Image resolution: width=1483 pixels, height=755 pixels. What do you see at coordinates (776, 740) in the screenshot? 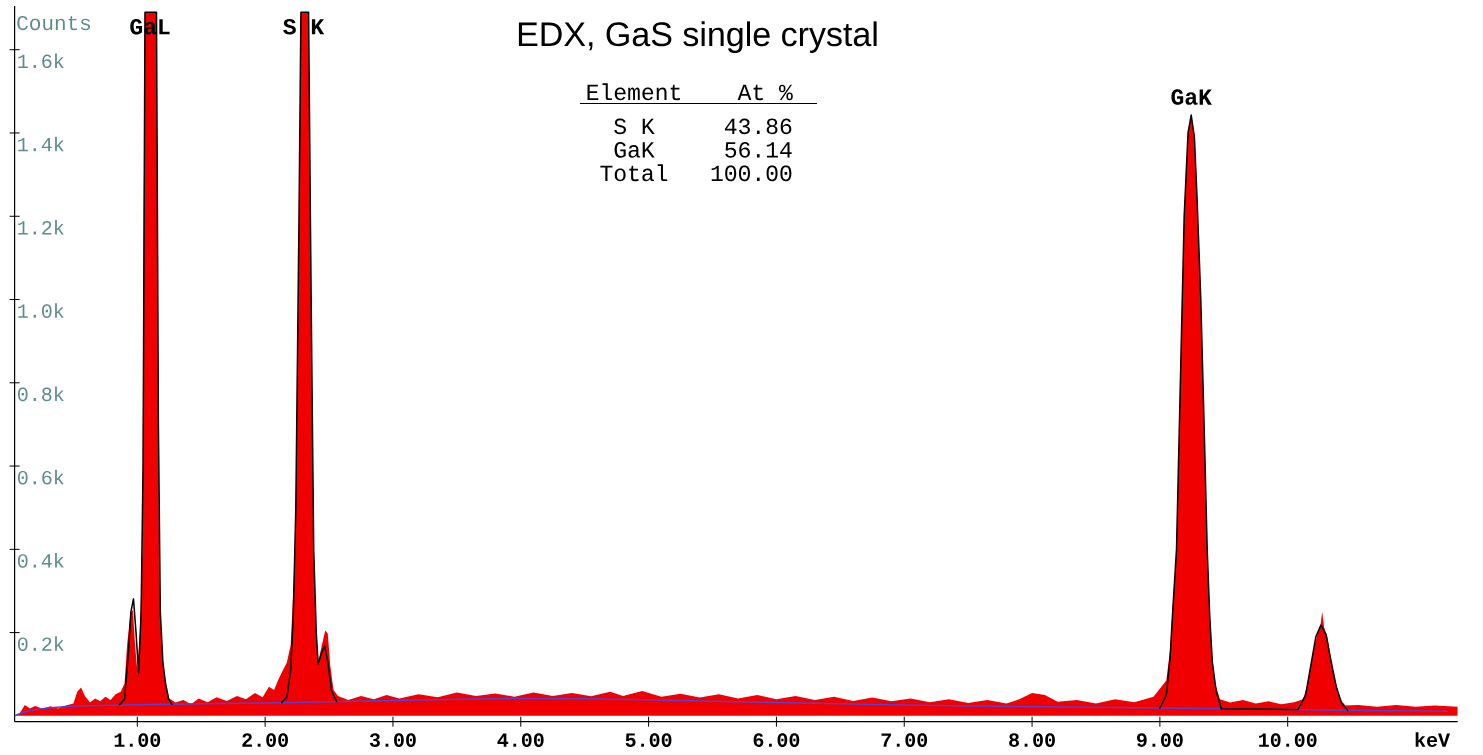
I see `x-tick-label: 6.00` at bounding box center [776, 740].